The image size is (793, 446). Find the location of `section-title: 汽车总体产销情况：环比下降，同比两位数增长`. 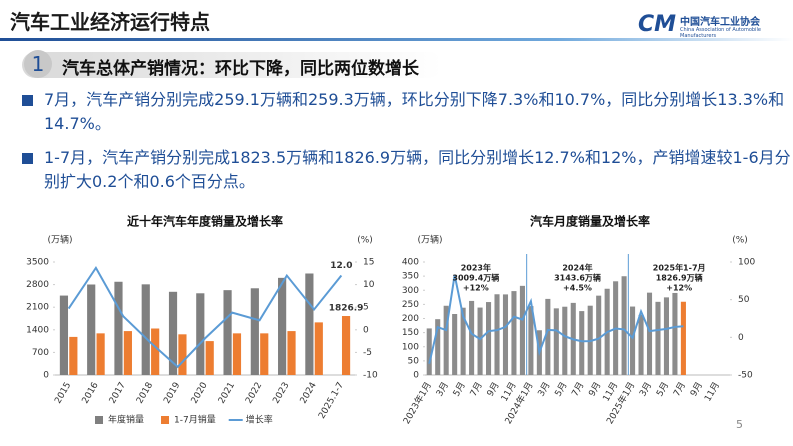

section-title: 汽车总体产销情况：环比下降，同比两位数增长 is located at coordinates (240, 69).